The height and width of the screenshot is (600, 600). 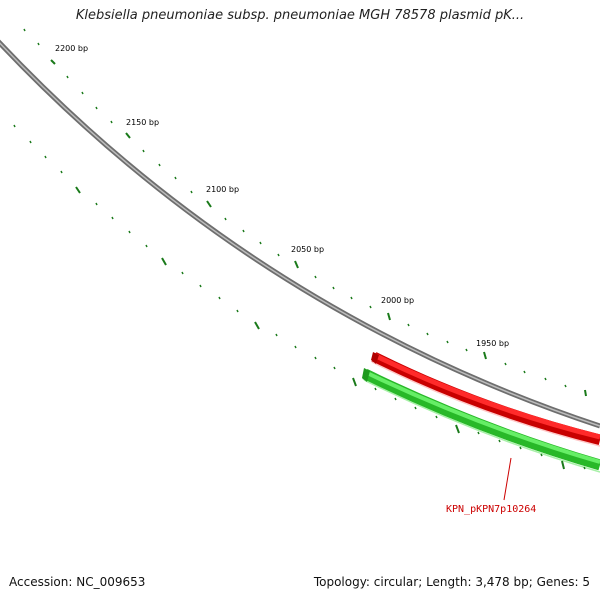 I want to click on ruler-label: 2000 bp, so click(x=397, y=300).